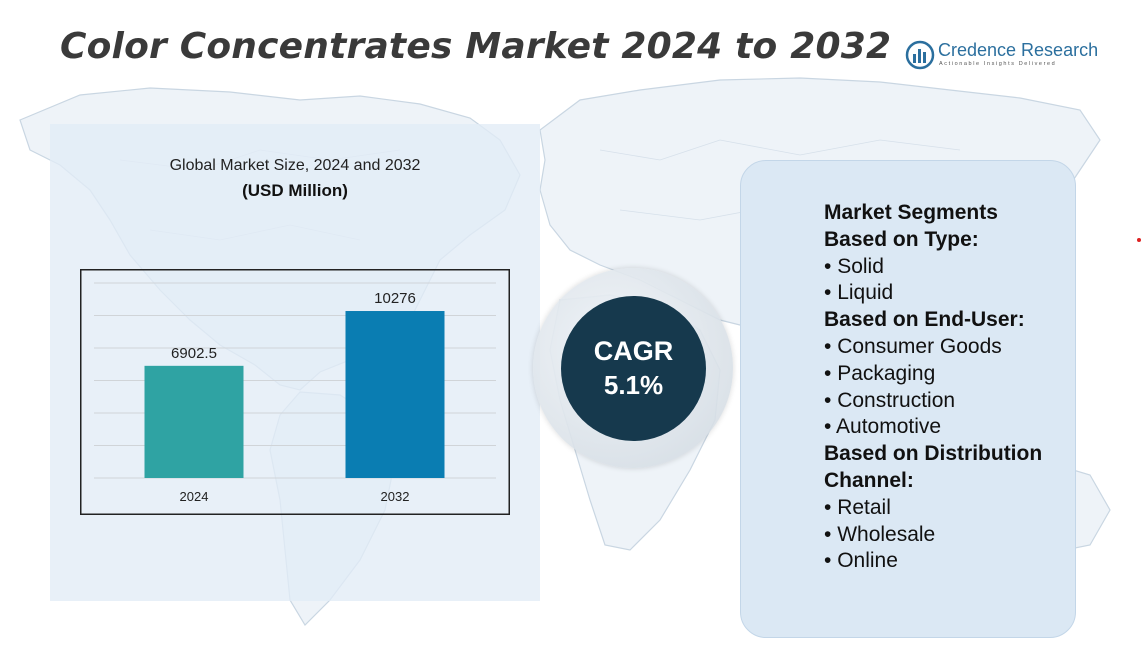  I want to click on segment-item-label: Consumer Goods, so click(919, 346).